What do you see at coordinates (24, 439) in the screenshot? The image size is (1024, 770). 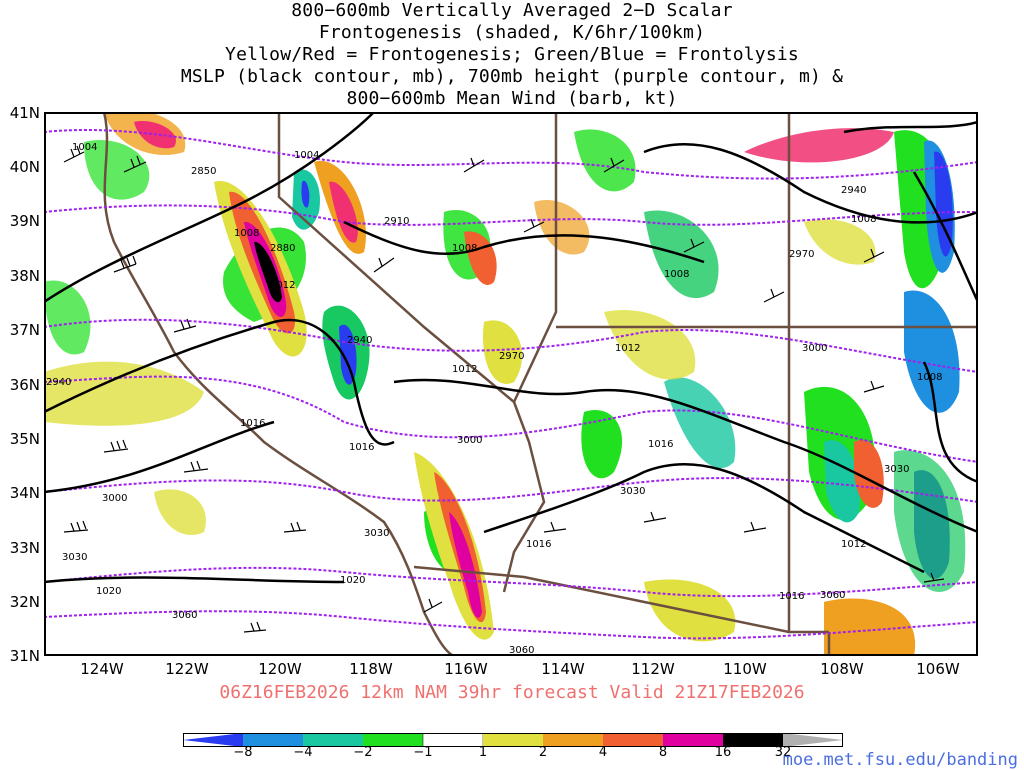 I see `lat-label-35n: 35N` at bounding box center [24, 439].